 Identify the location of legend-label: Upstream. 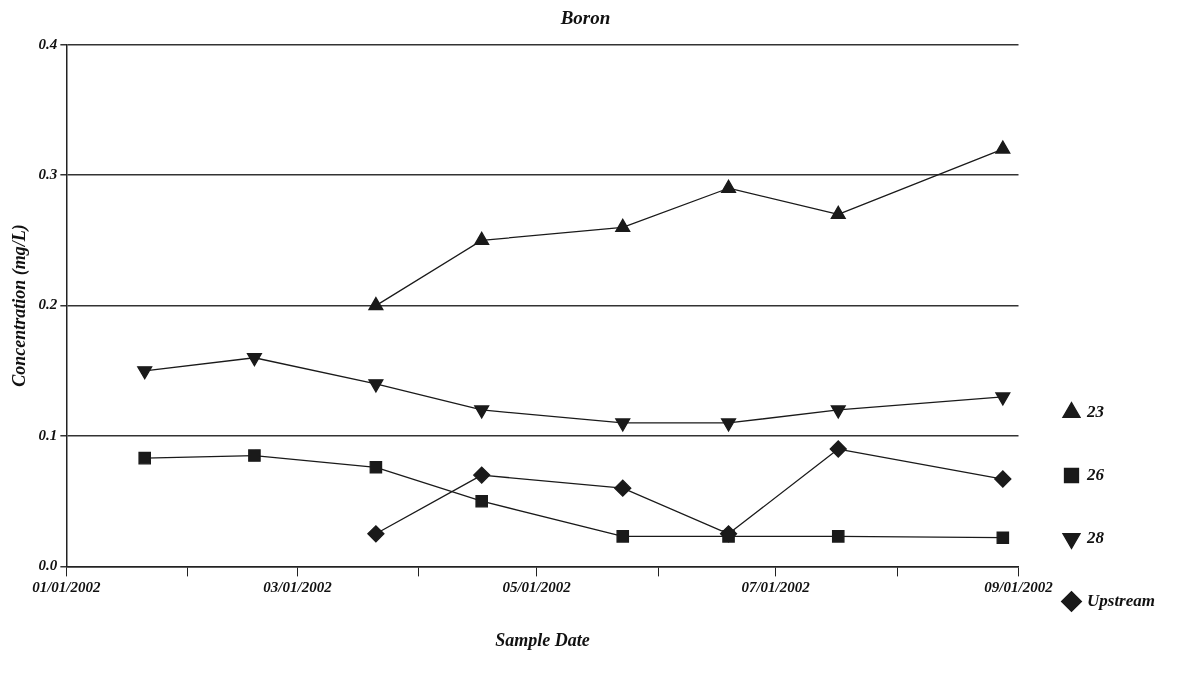
(1121, 600).